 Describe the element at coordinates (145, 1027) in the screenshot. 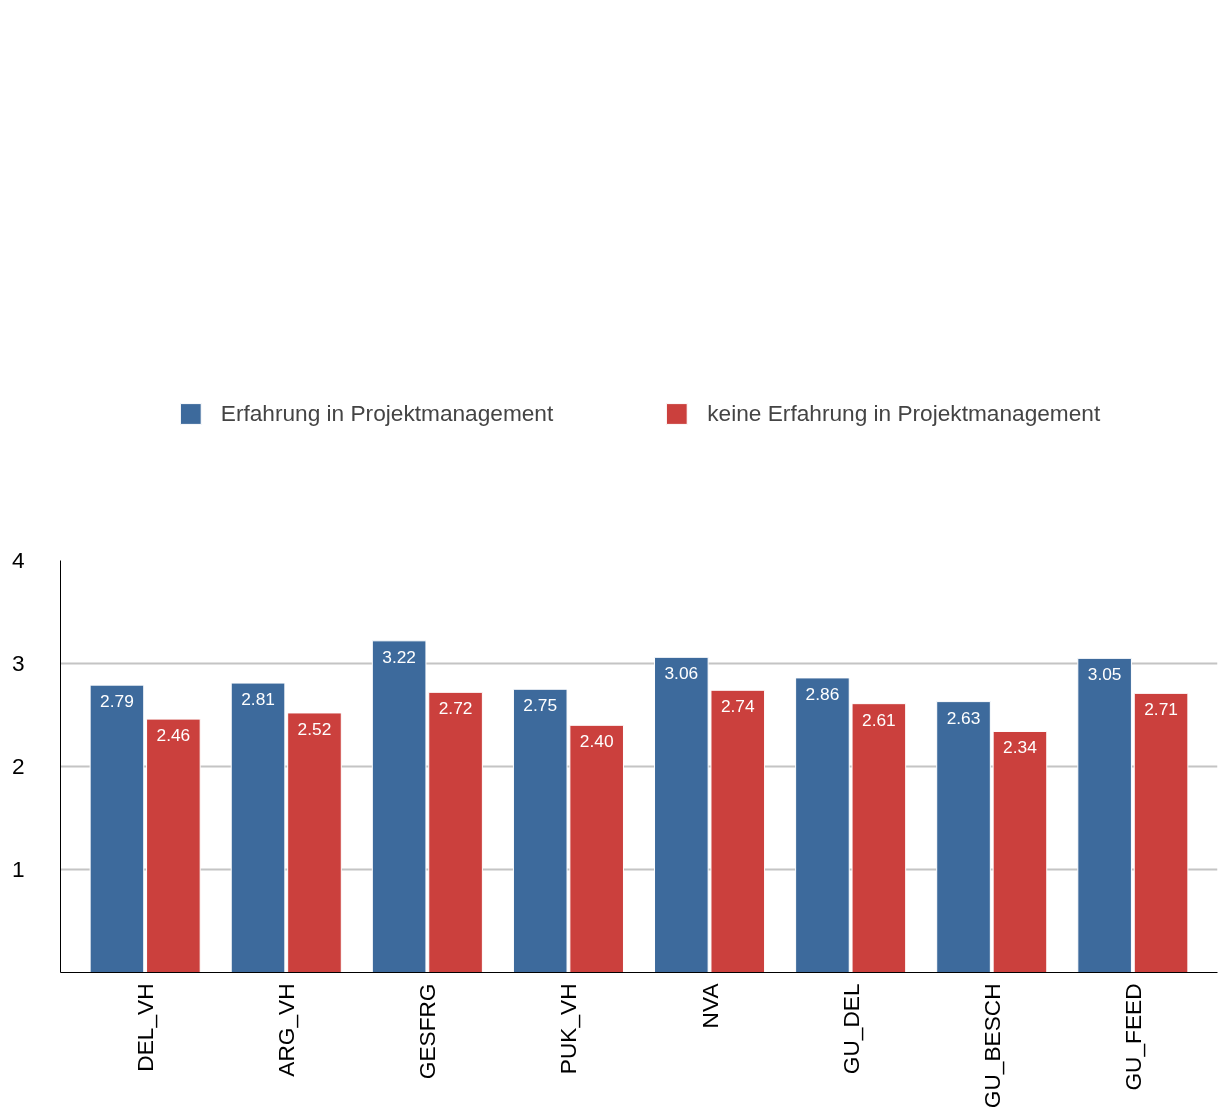

I see `x-tick-label: DEL_VH` at that location.